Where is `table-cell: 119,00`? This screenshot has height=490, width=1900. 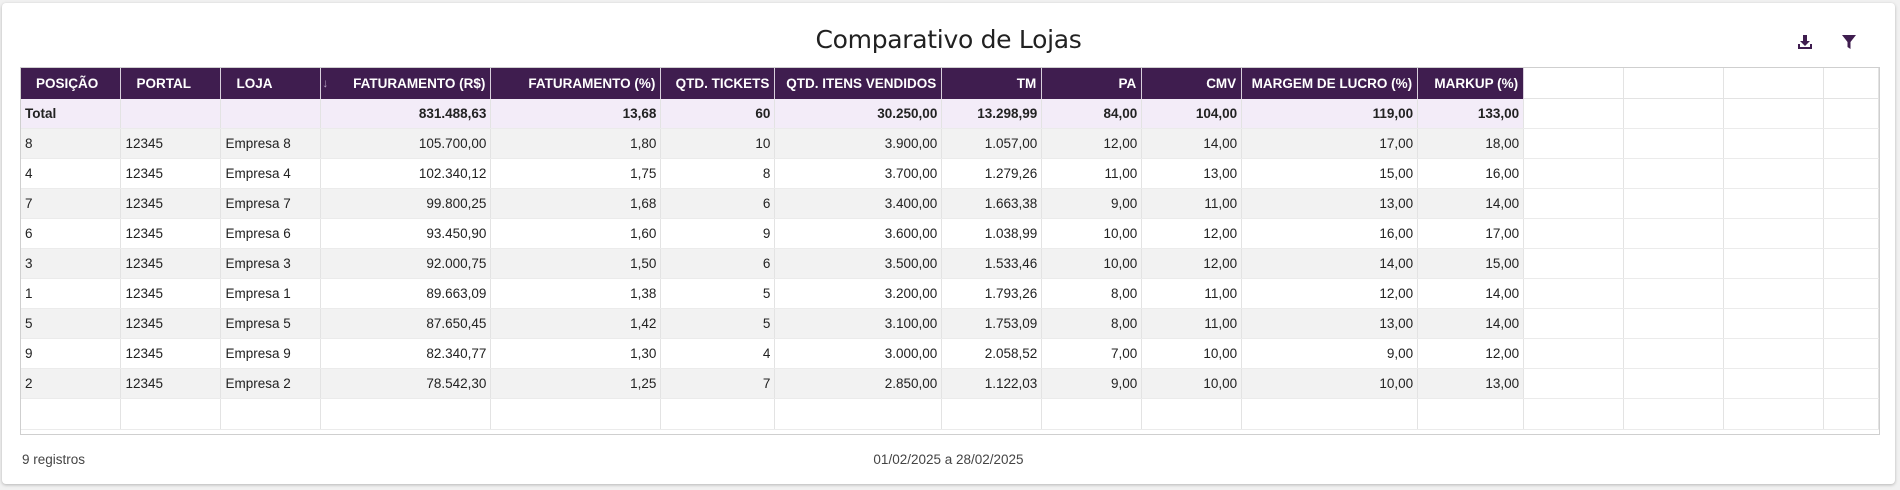
table-cell: 119,00 is located at coordinates (1330, 113).